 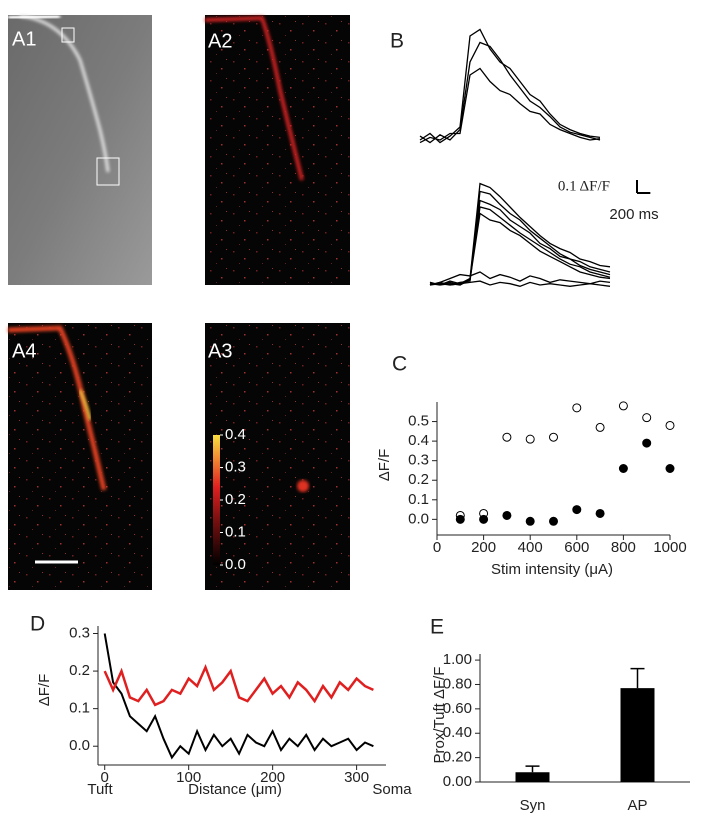 What do you see at coordinates (24, 351) in the screenshot?
I see `image-label: A4` at bounding box center [24, 351].